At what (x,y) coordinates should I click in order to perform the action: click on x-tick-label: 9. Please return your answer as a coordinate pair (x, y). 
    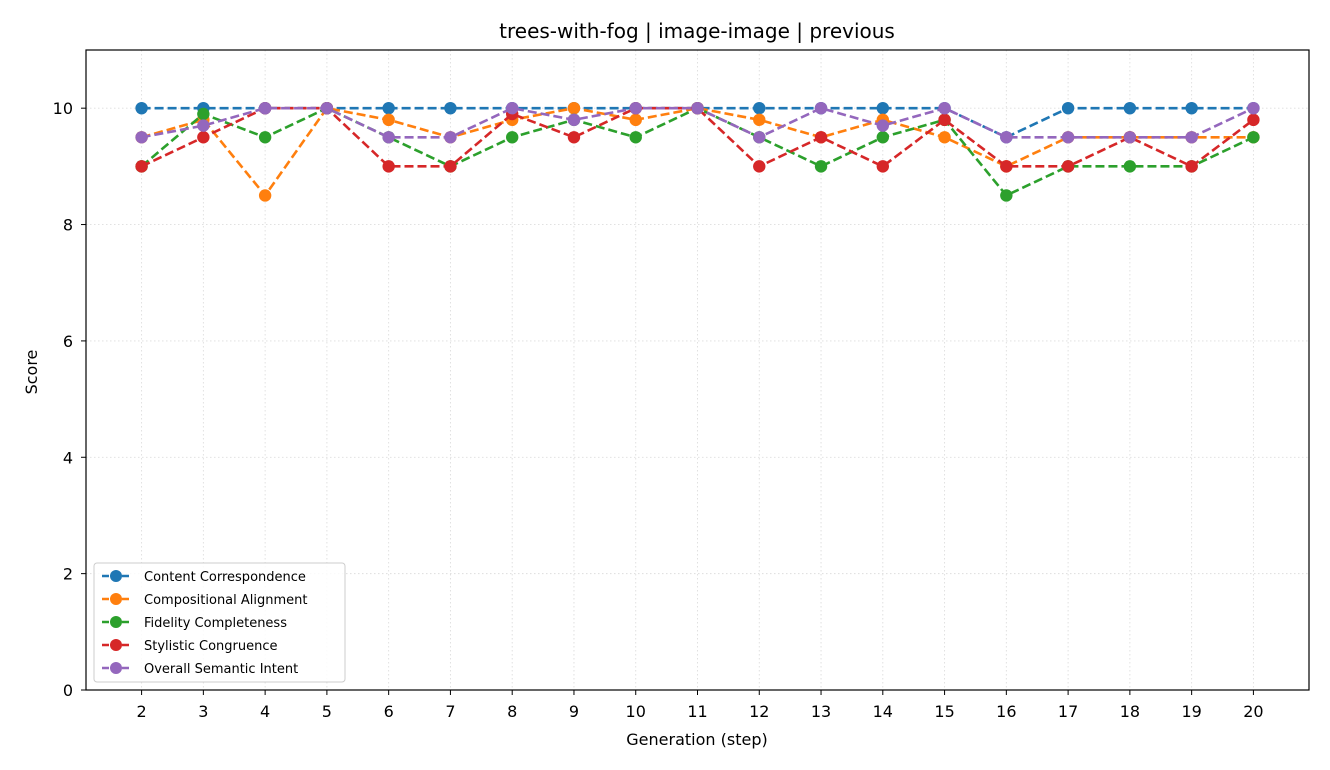
    Looking at the image, I should click on (574, 711).